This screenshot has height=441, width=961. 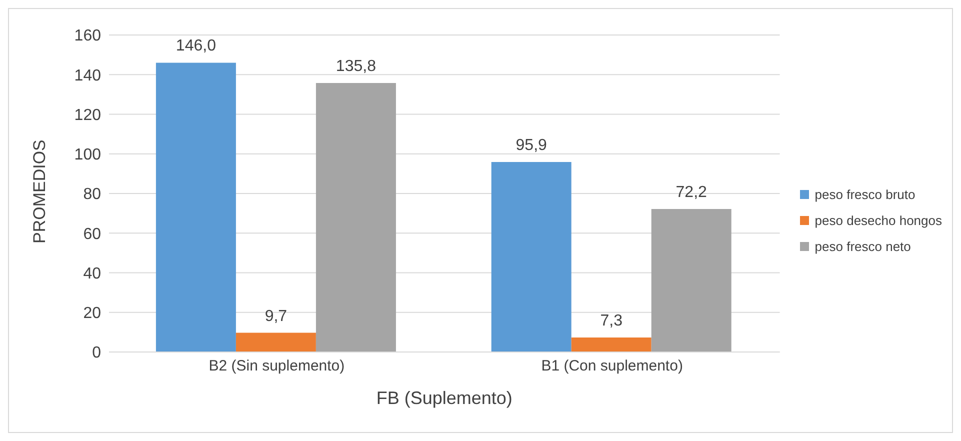 I want to click on y-tick-label: 80, so click(x=92, y=195).